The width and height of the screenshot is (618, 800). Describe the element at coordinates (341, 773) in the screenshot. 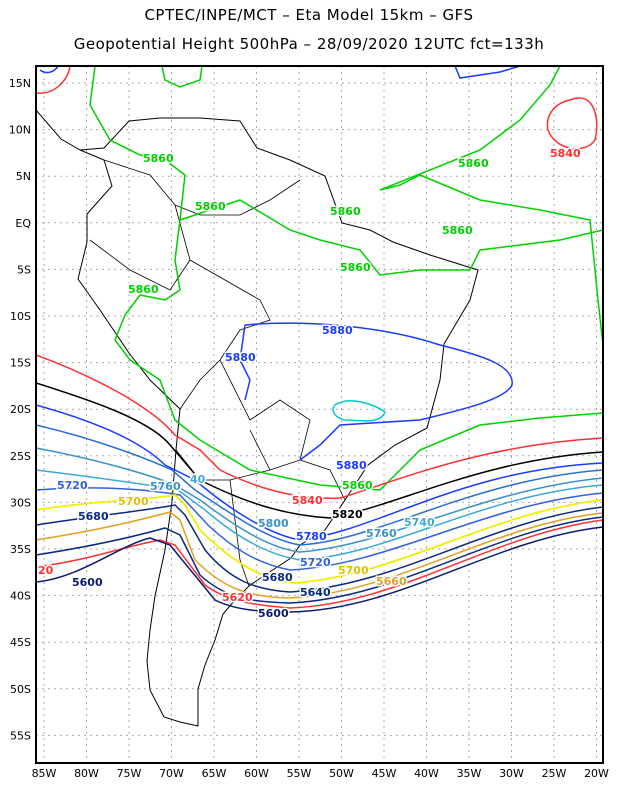

I see `lon-tick-label: 50W` at that location.